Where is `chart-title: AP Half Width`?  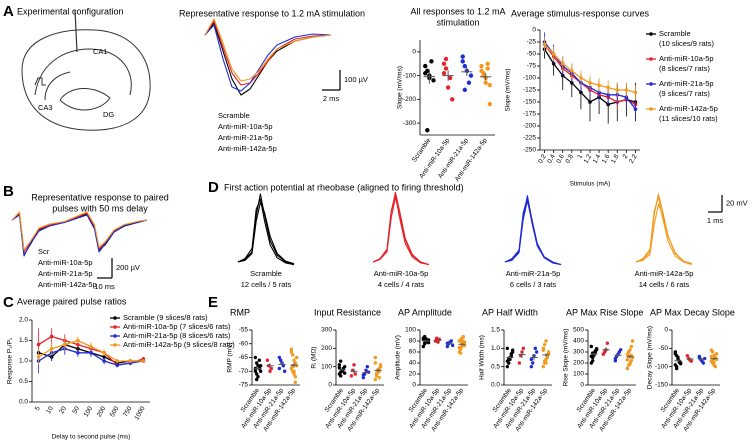 chart-title: AP Half Width is located at coordinates (510, 312).